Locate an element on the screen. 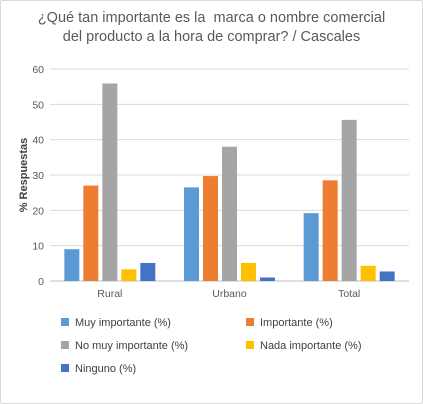 The image size is (423, 404). legend-entry: Importante (%) is located at coordinates (289, 323).